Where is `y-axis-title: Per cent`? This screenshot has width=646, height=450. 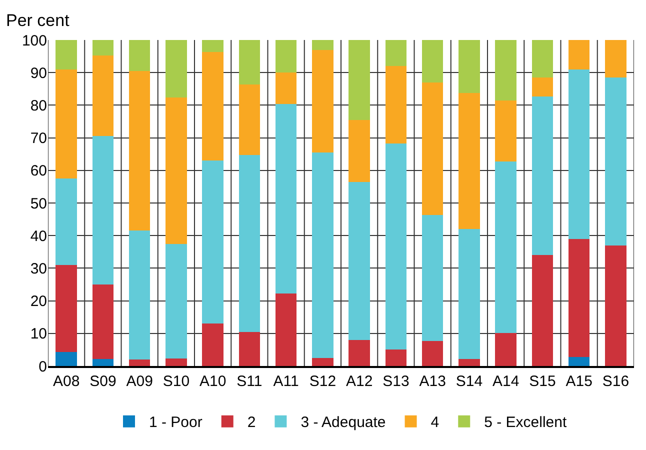 y-axis-title: Per cent is located at coordinates (38, 20).